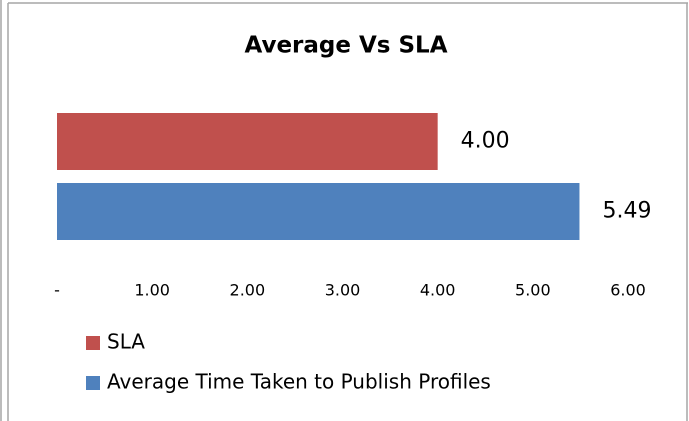 This screenshot has height=421, width=689. I want to click on x-tick-label: 4.00, so click(438, 290).